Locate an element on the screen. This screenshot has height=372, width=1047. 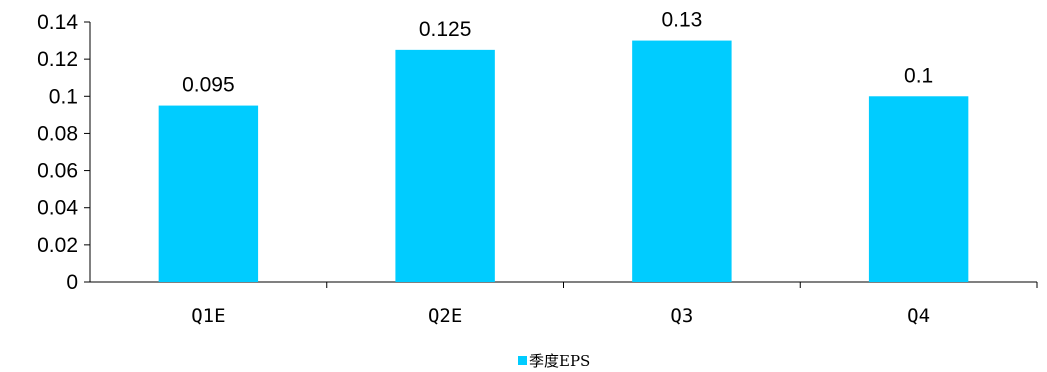
y-tick-label: 0.12 is located at coordinates (57, 59).